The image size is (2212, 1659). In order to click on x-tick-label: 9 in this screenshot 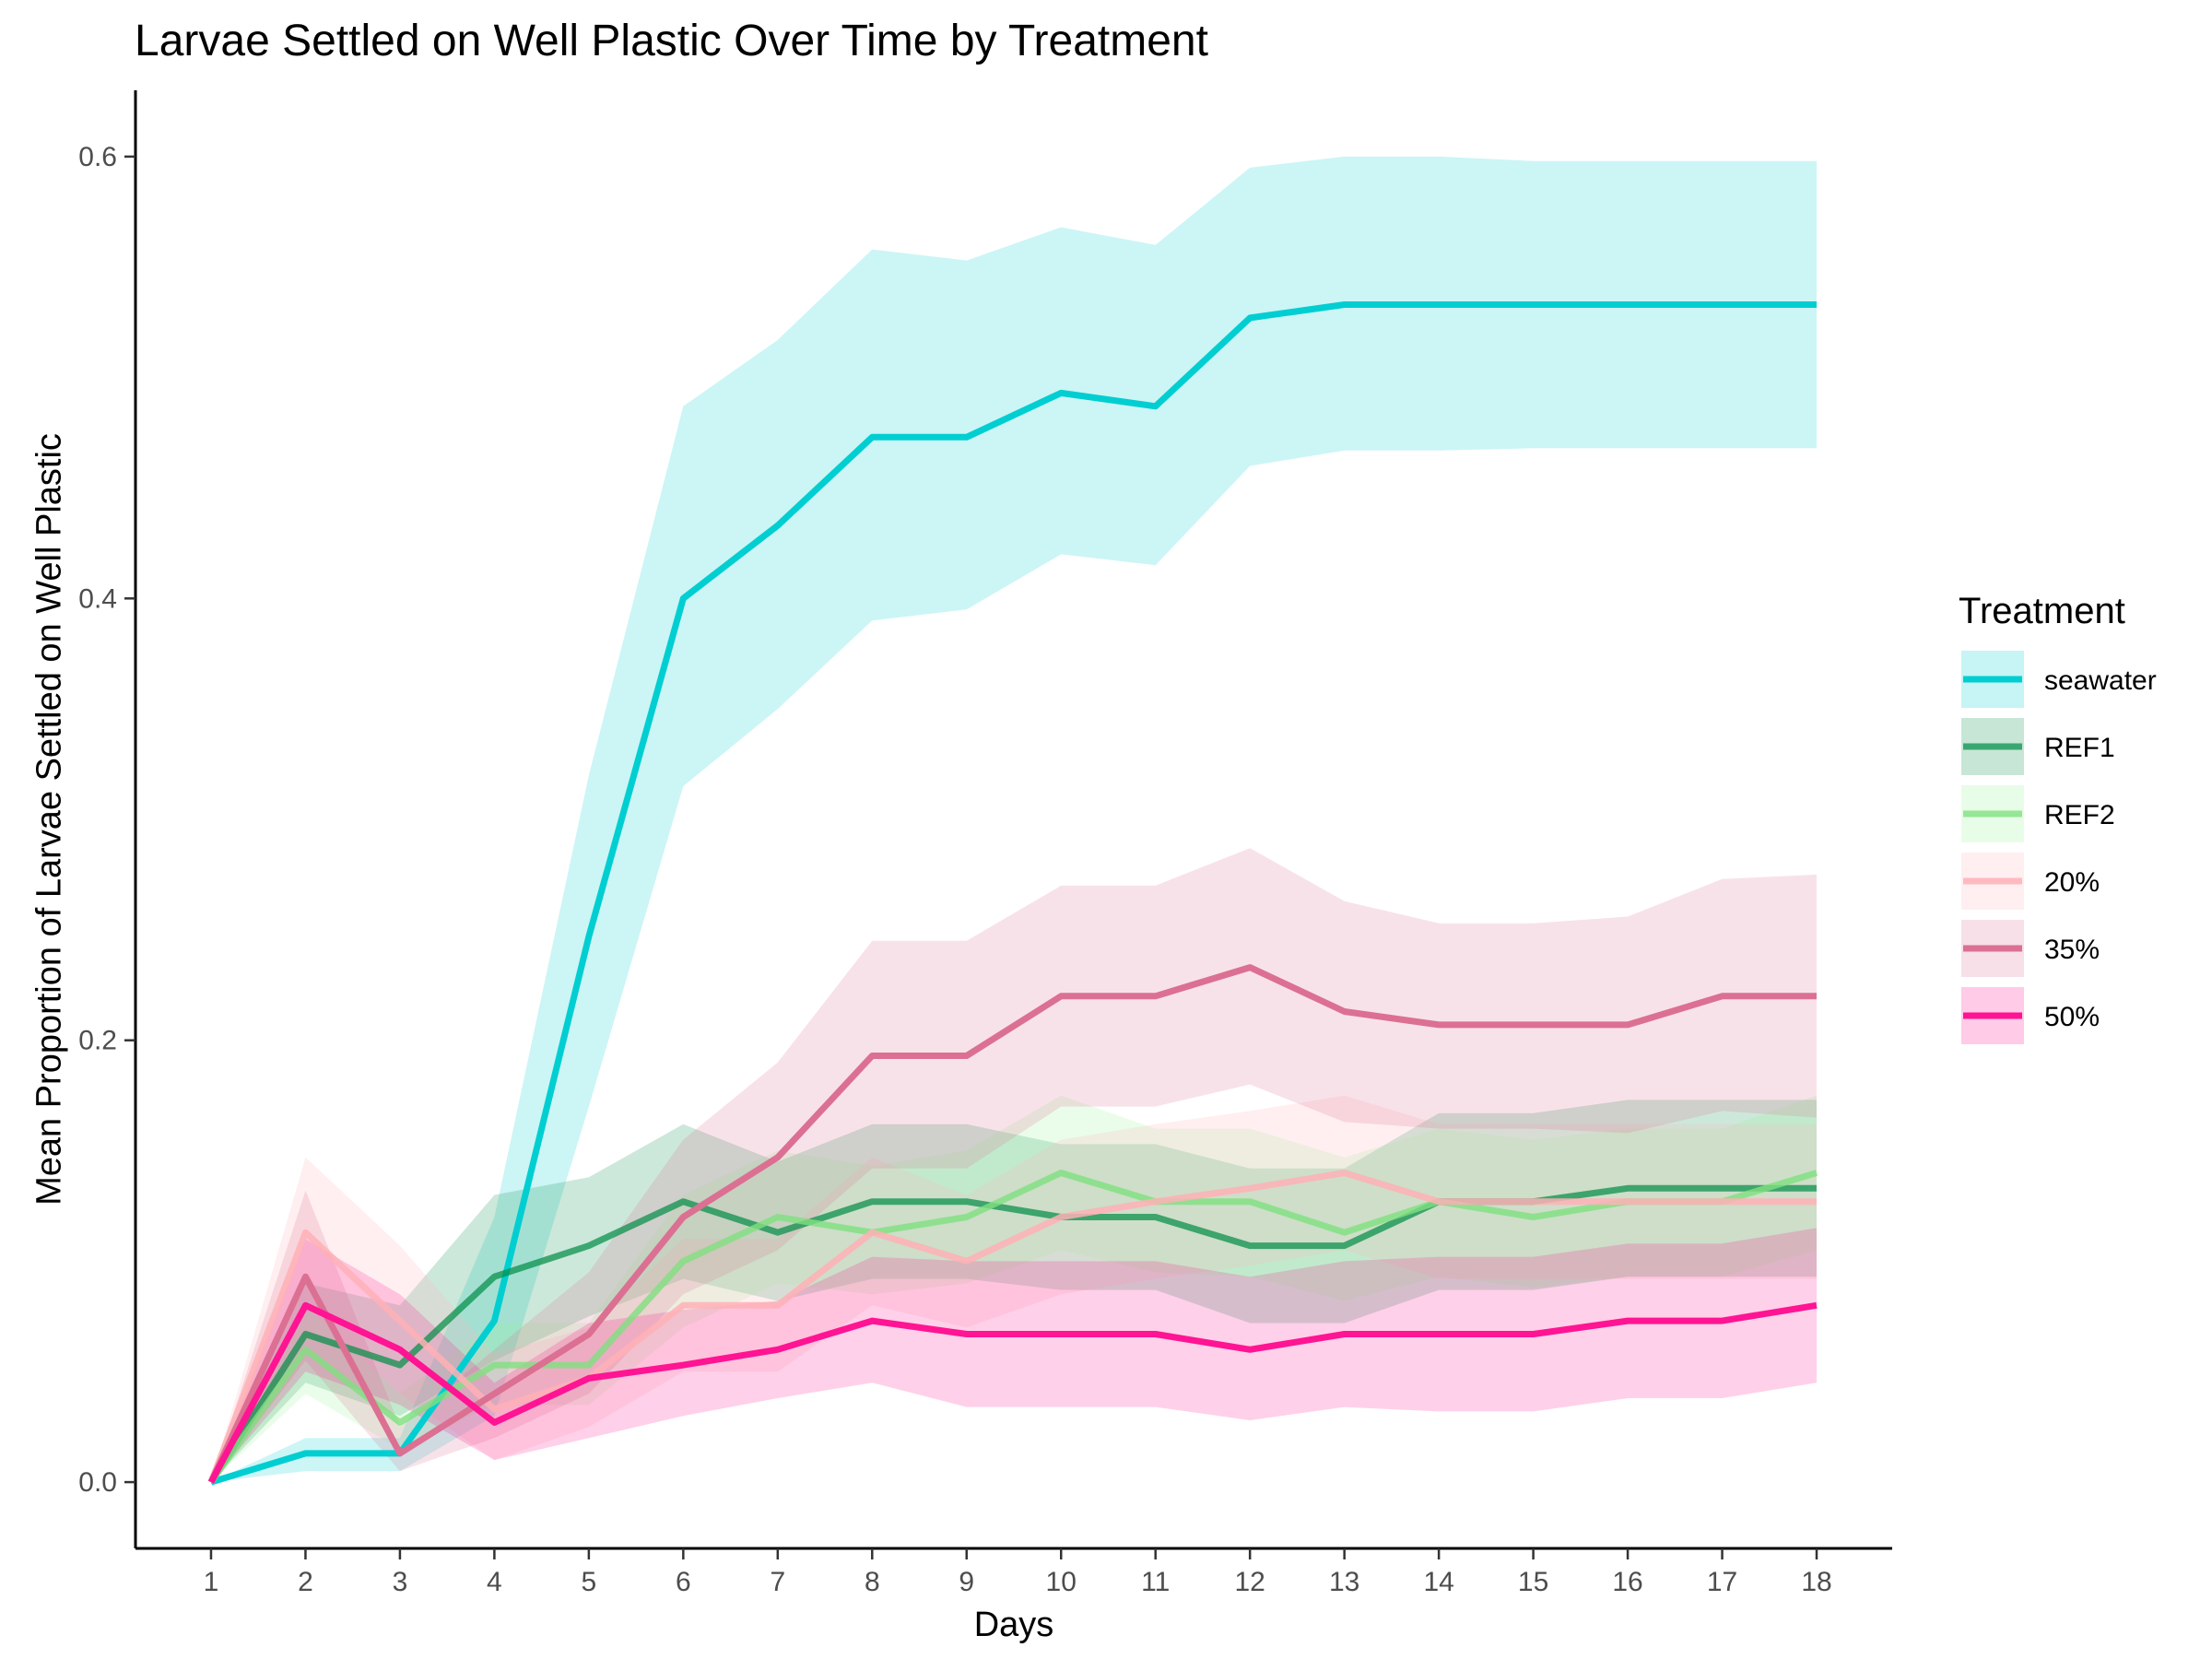, I will do `click(966, 1582)`.